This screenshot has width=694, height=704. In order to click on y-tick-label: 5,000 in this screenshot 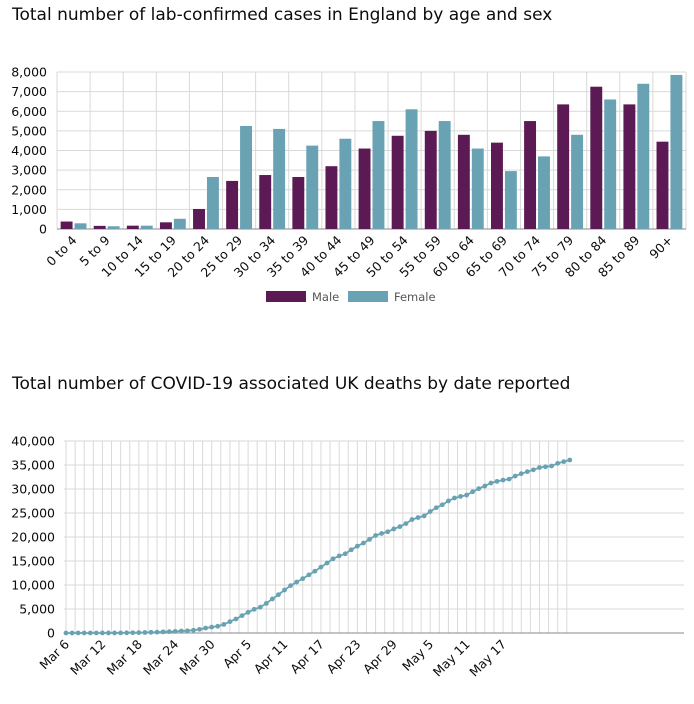, I will do `click(29, 130)`.